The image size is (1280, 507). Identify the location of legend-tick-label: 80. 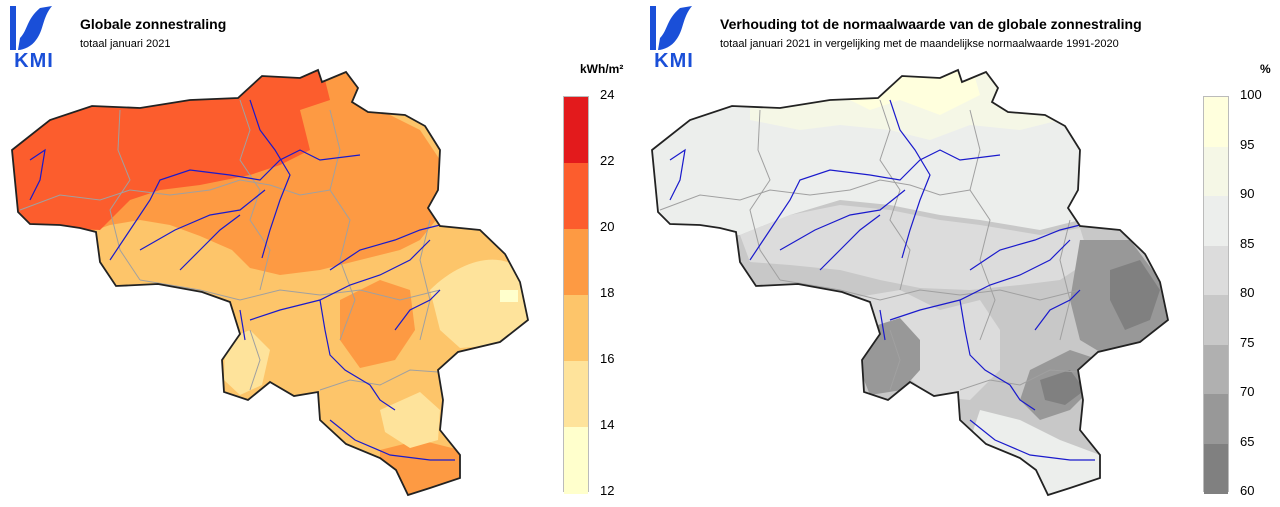
(1247, 292).